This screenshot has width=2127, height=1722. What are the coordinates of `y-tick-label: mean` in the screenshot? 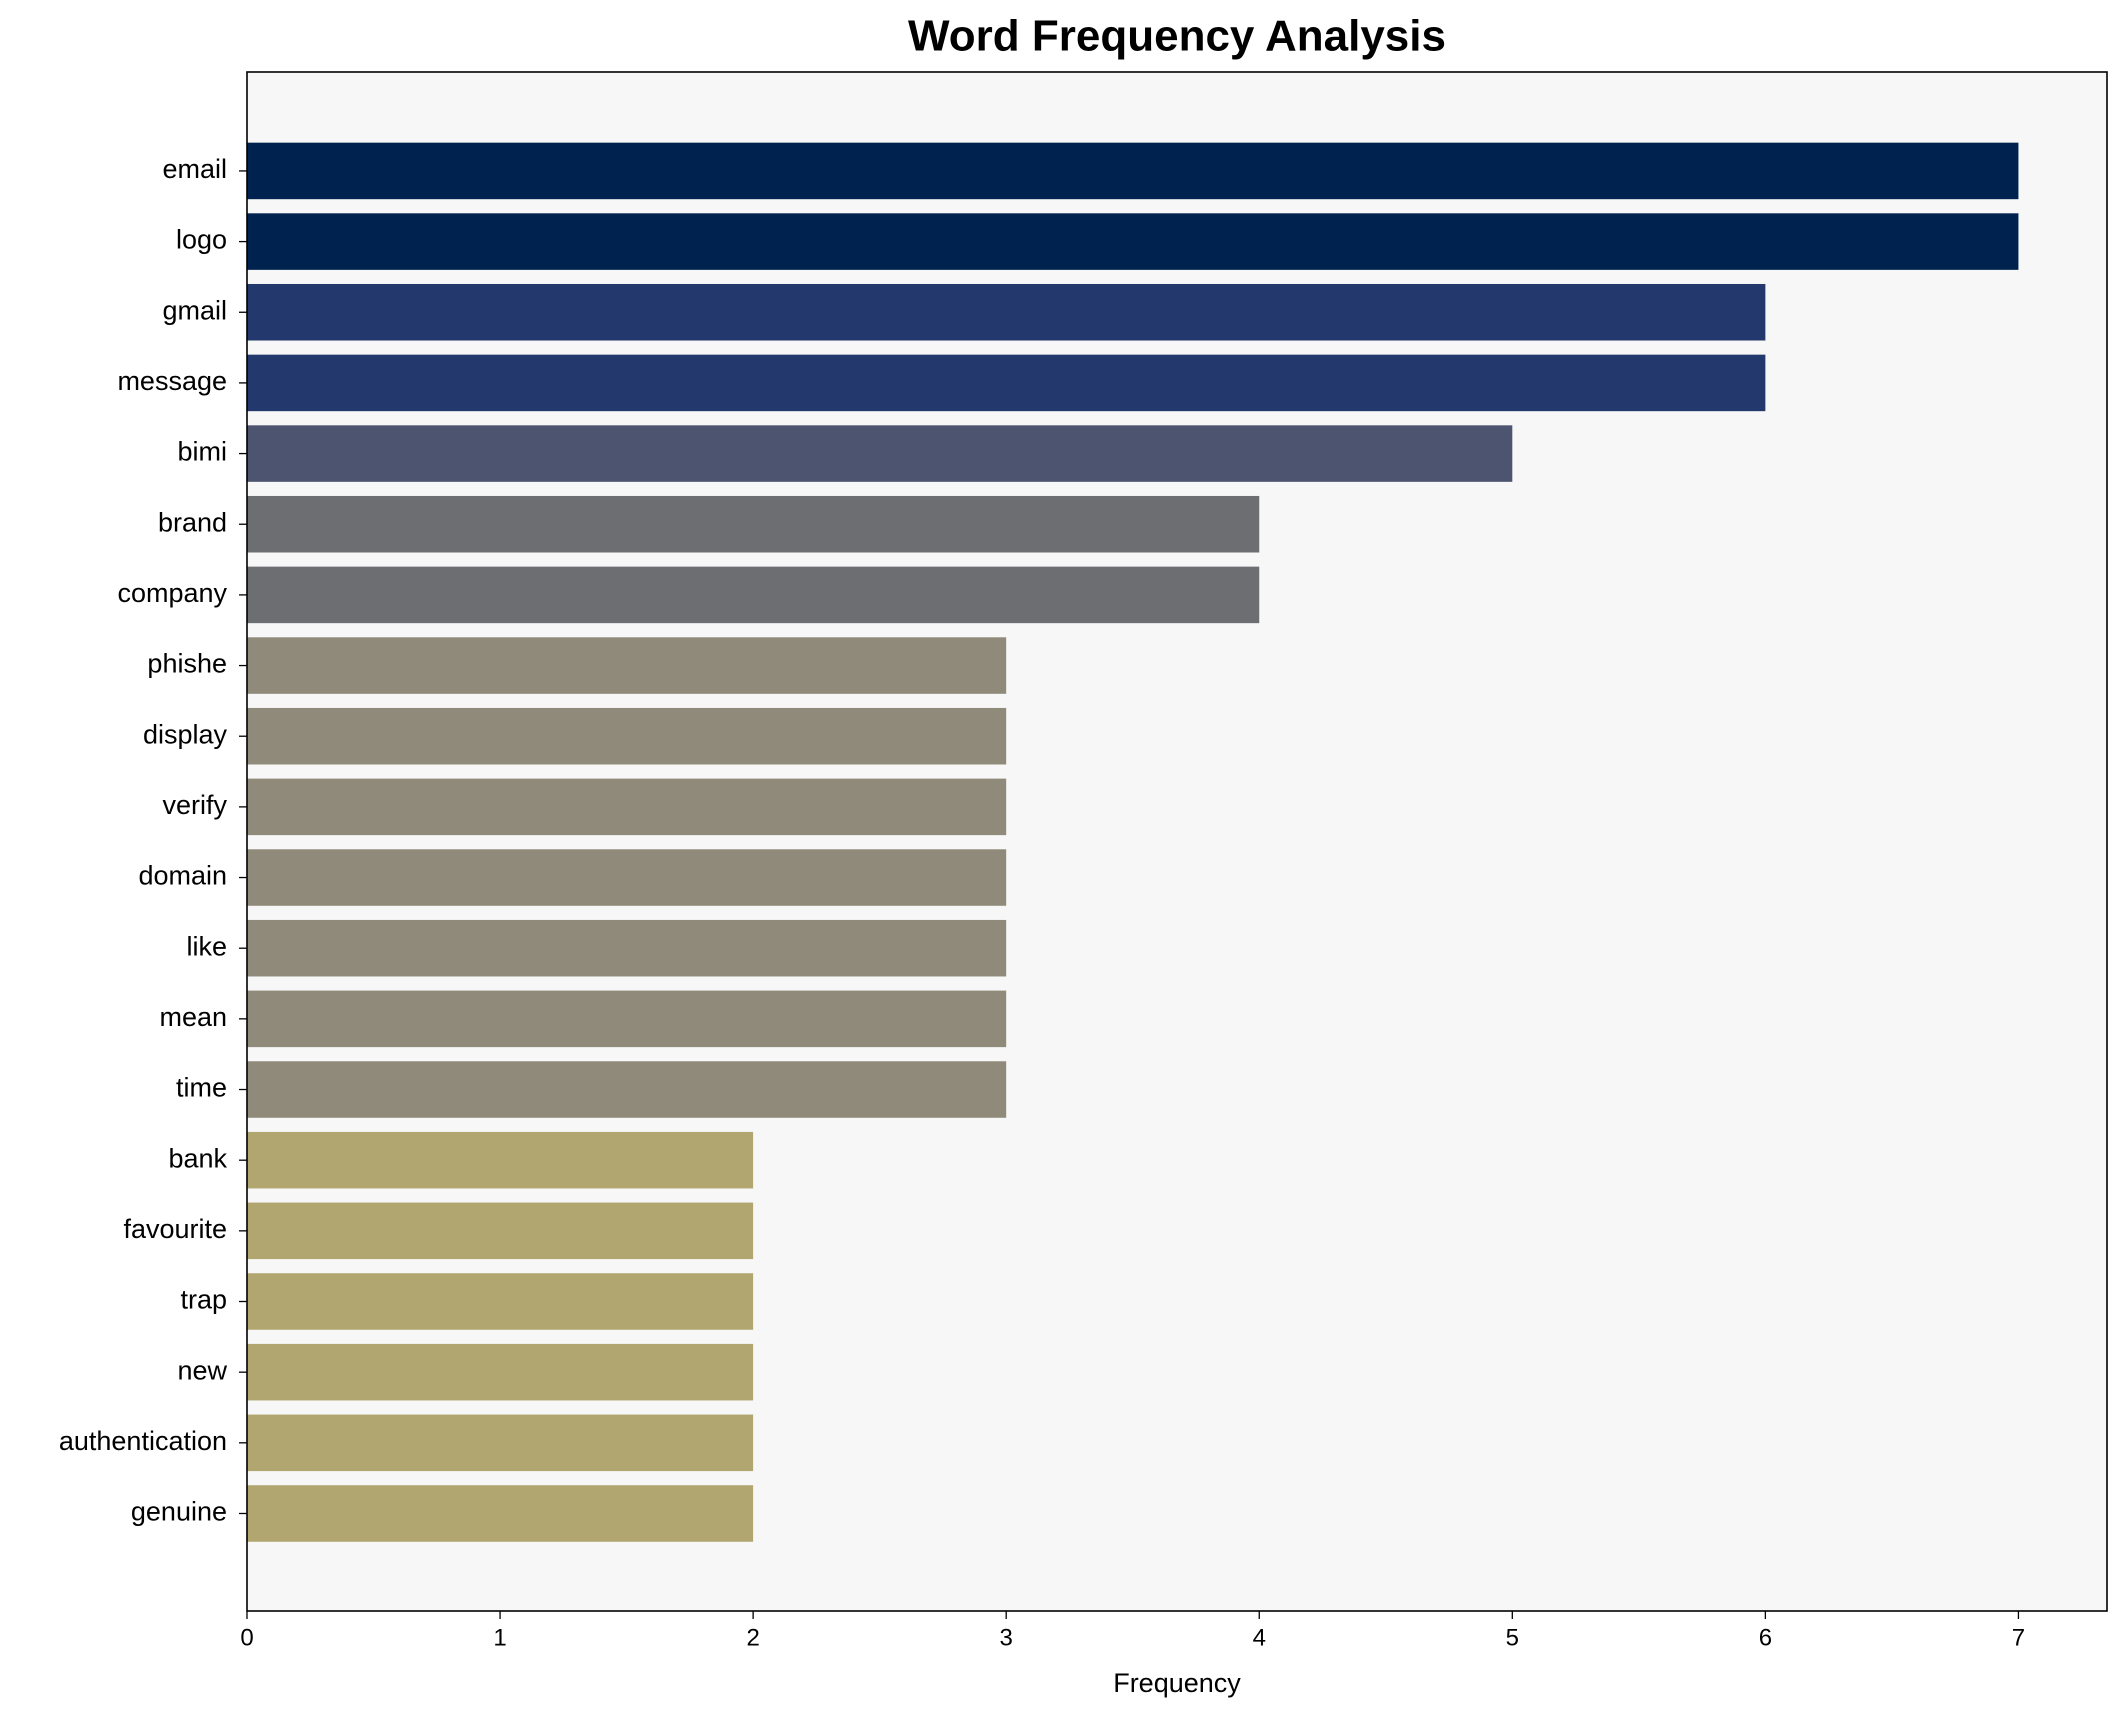 It's located at (193, 1017).